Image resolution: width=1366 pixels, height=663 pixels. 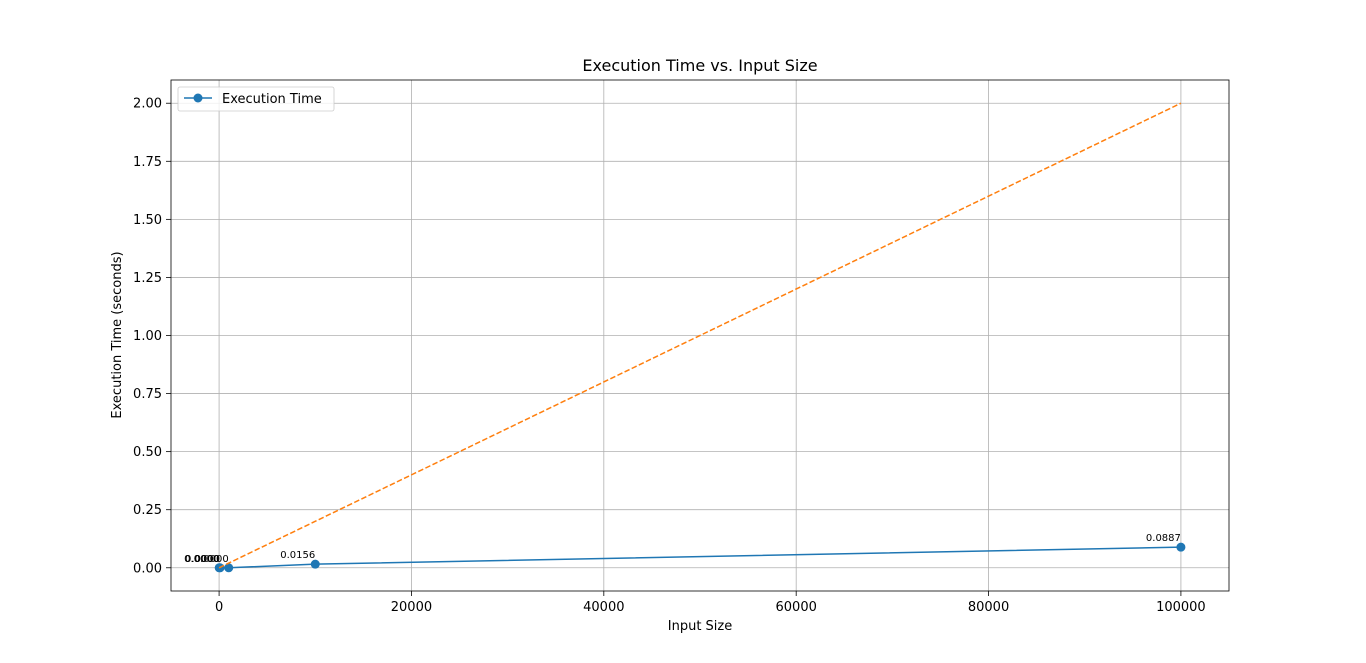 I want to click on data-label: 0.0156, so click(x=297, y=555).